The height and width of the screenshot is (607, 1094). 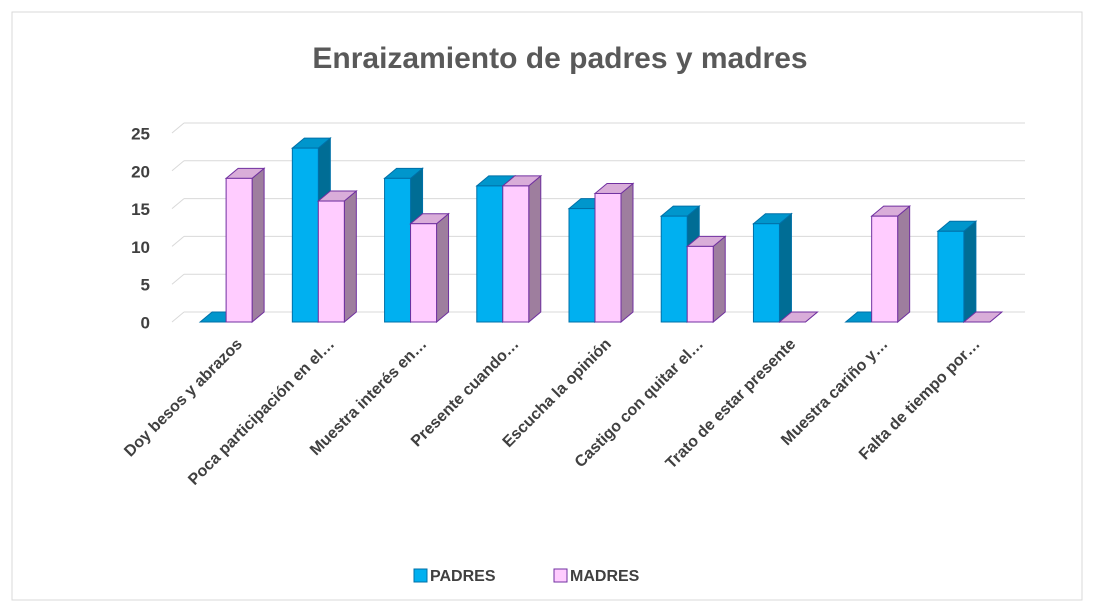 What do you see at coordinates (140, 133) in the screenshot?
I see `y-tick-label: 25` at bounding box center [140, 133].